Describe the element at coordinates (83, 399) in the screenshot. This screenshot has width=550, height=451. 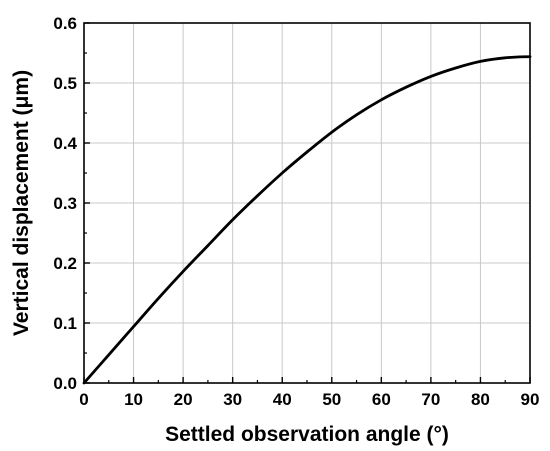
I see `x-tick-label: 0` at that location.